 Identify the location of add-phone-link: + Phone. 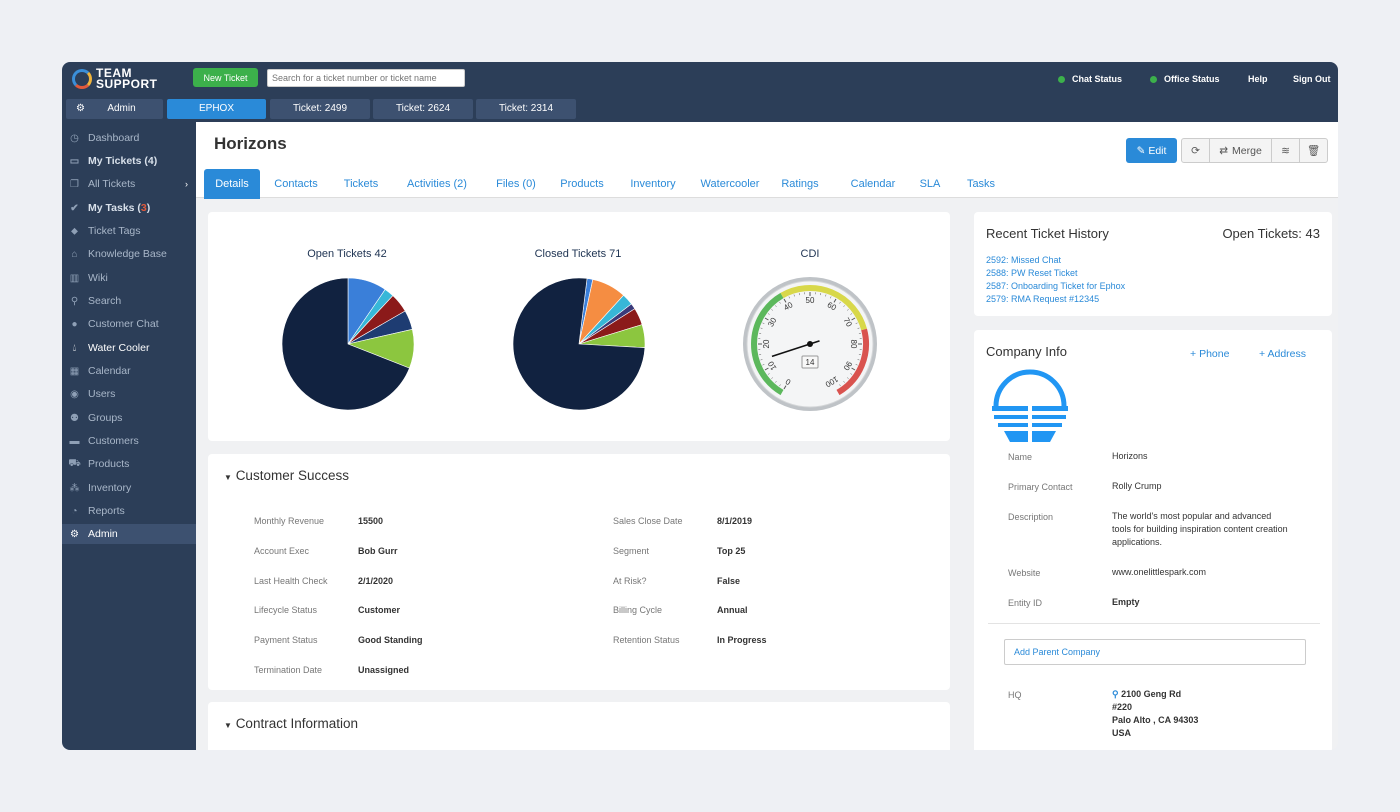
(1210, 354).